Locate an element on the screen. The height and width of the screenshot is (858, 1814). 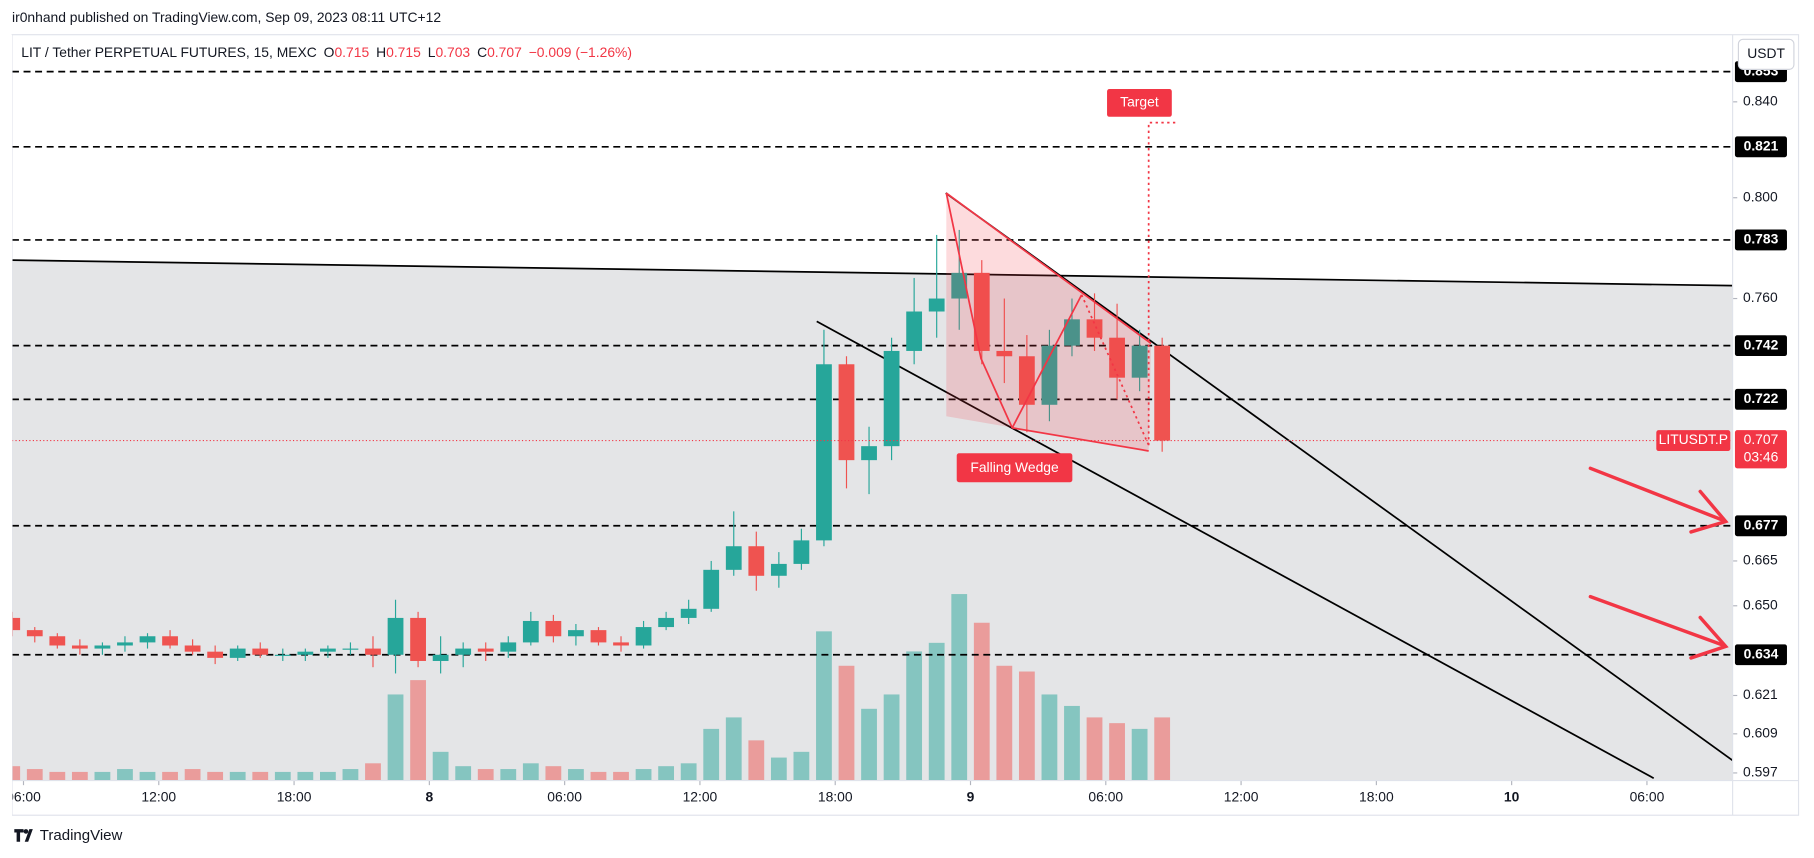
pattern-label: Falling Wedge is located at coordinates (1014, 467).